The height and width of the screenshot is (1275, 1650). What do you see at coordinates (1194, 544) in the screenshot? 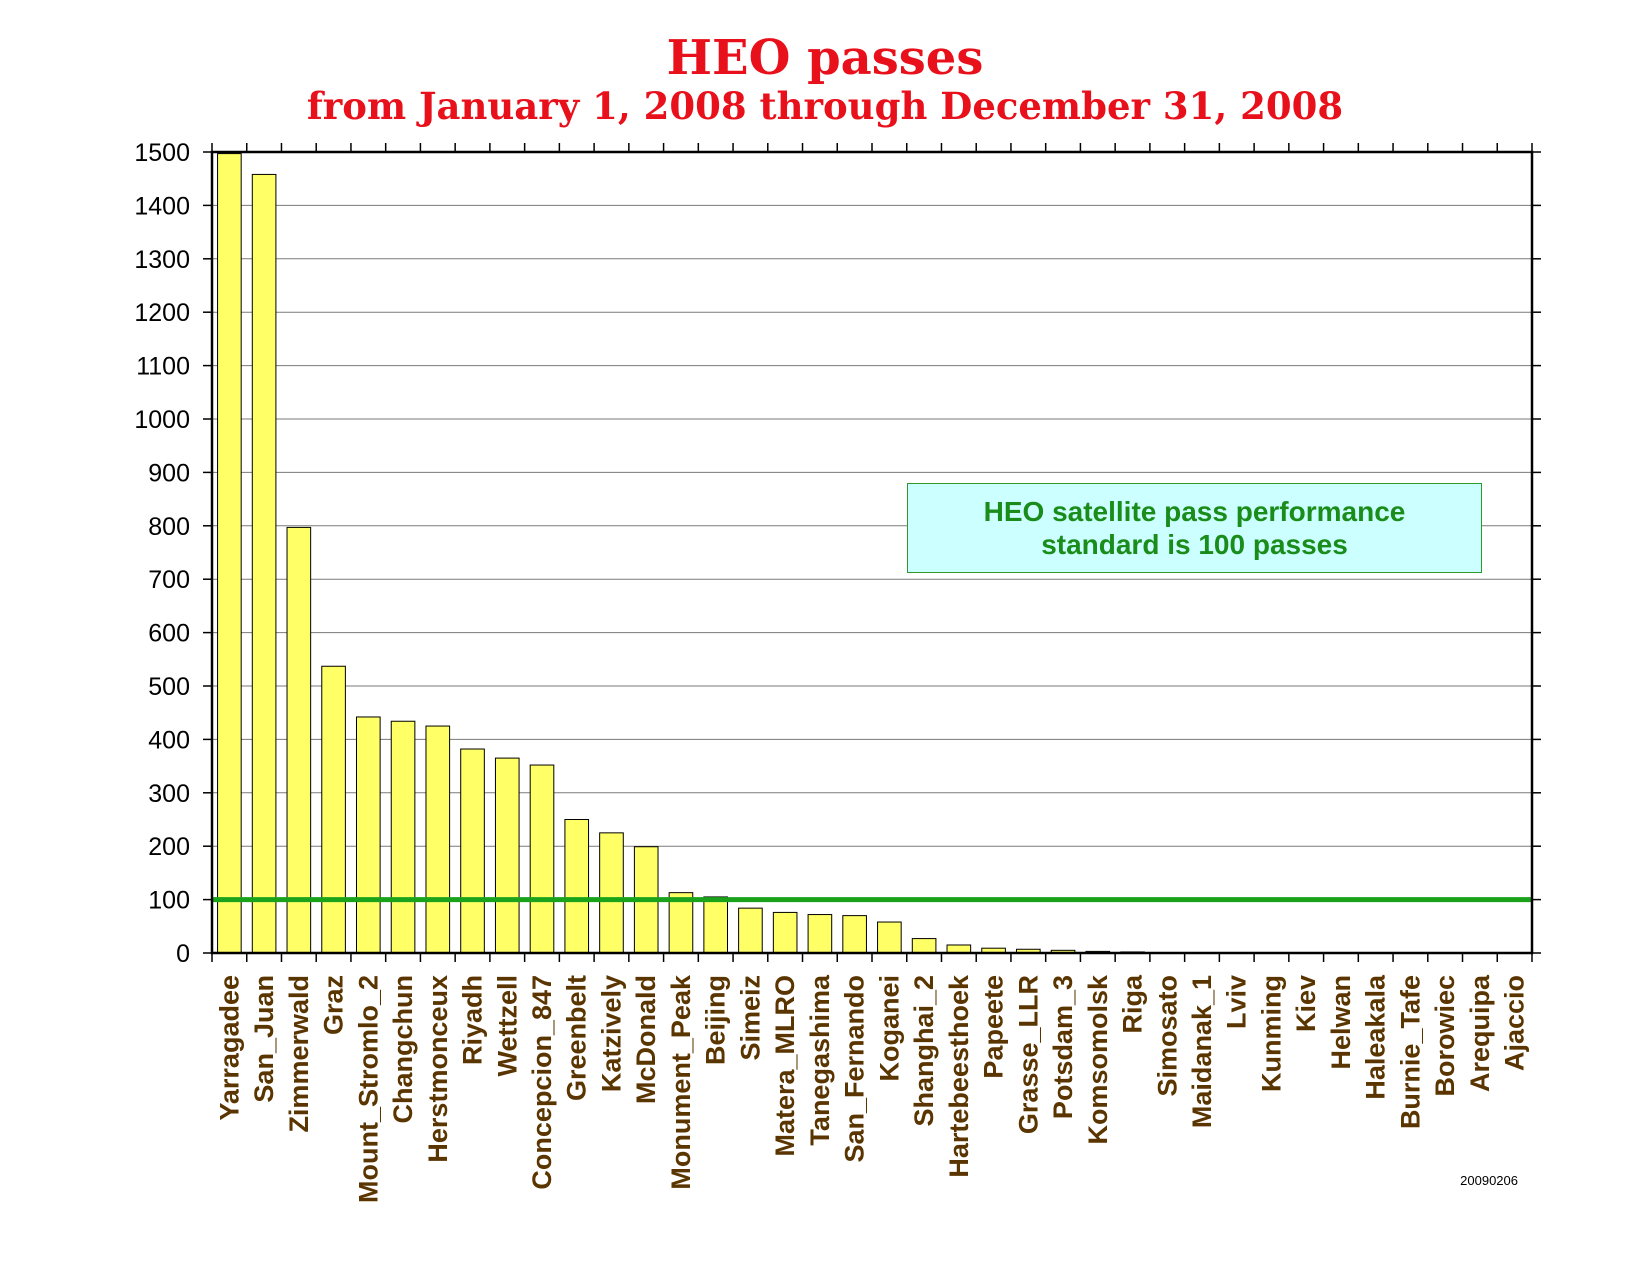
I see `annotation-line-2: standard is 100 passes` at bounding box center [1194, 544].